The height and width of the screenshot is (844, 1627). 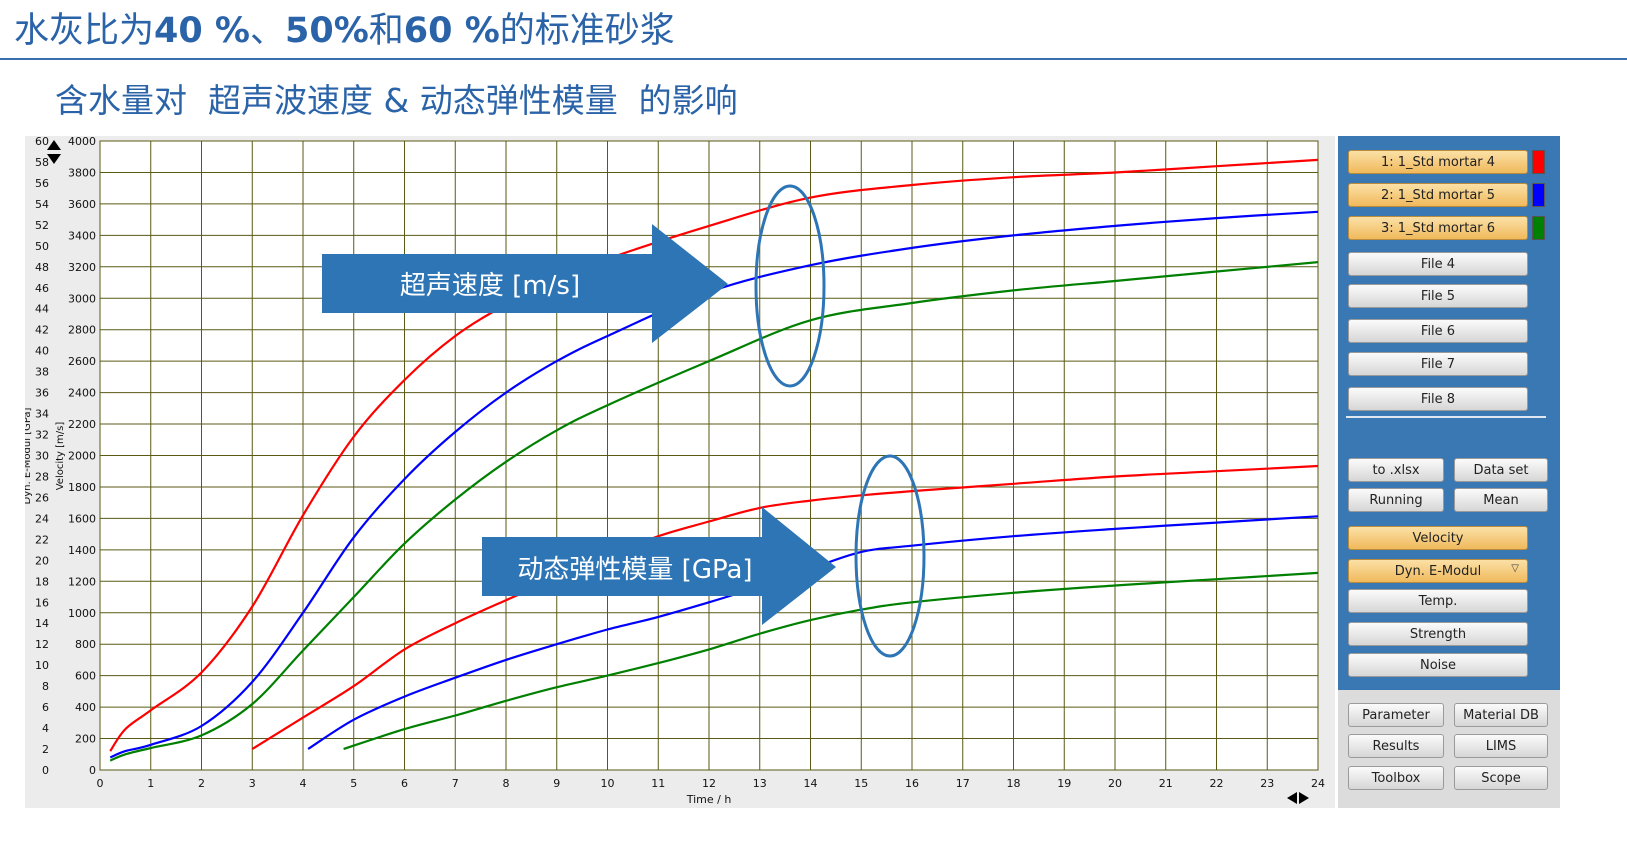 What do you see at coordinates (1438, 665) in the screenshot?
I see `noise-button: Noise` at bounding box center [1438, 665].